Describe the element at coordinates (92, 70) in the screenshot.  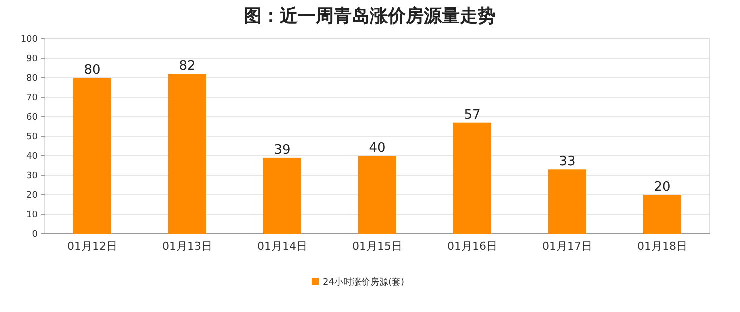
I see `data-label: 80` at that location.